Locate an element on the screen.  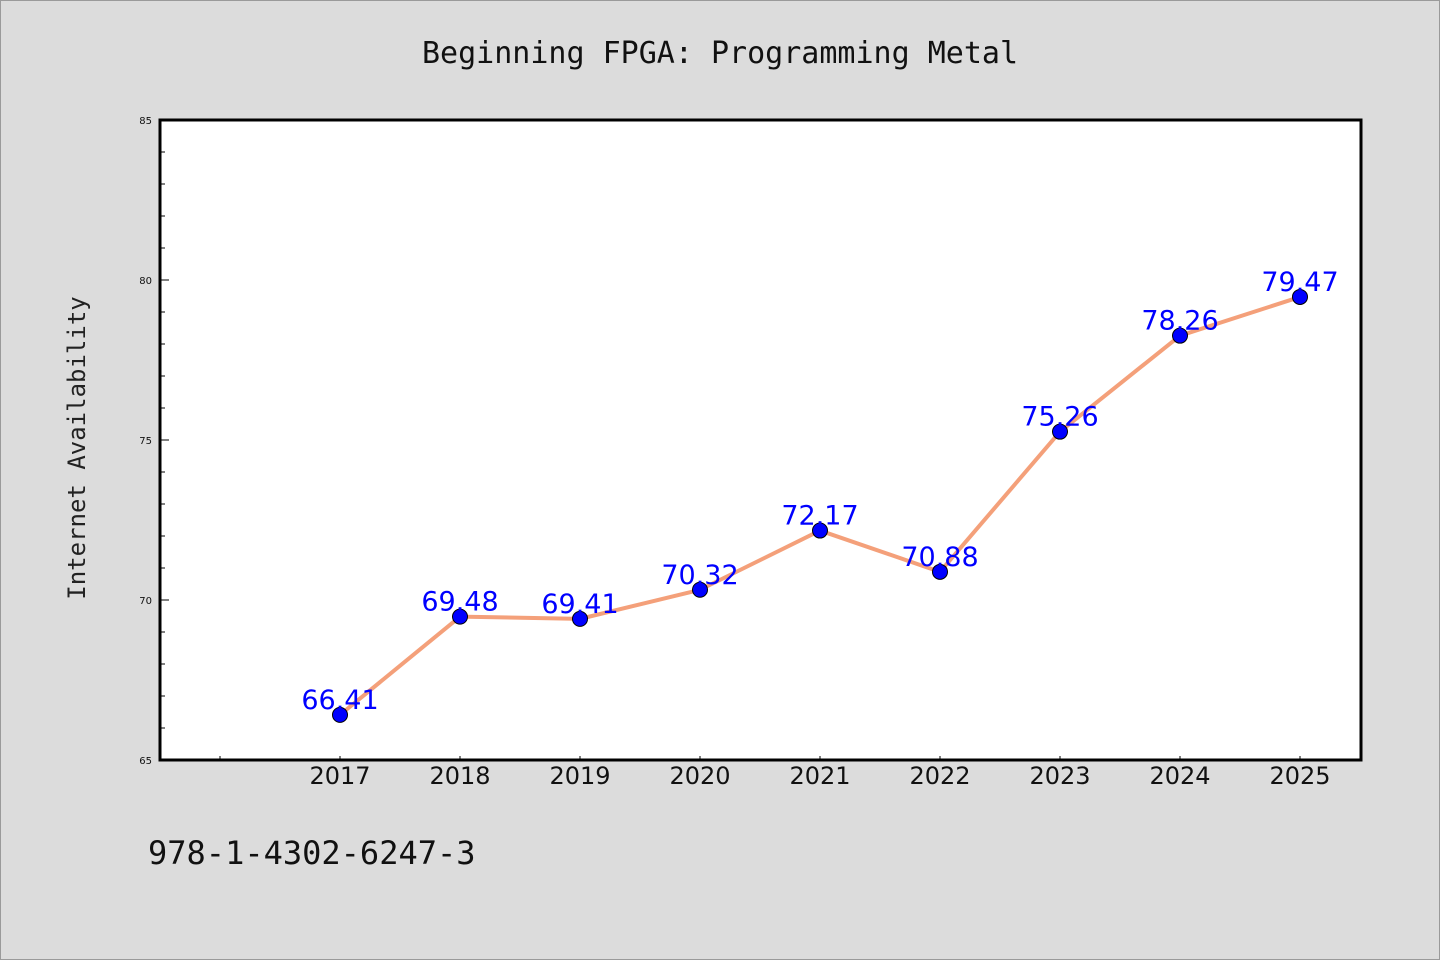
data-label: 75.26 is located at coordinates (1059, 417).